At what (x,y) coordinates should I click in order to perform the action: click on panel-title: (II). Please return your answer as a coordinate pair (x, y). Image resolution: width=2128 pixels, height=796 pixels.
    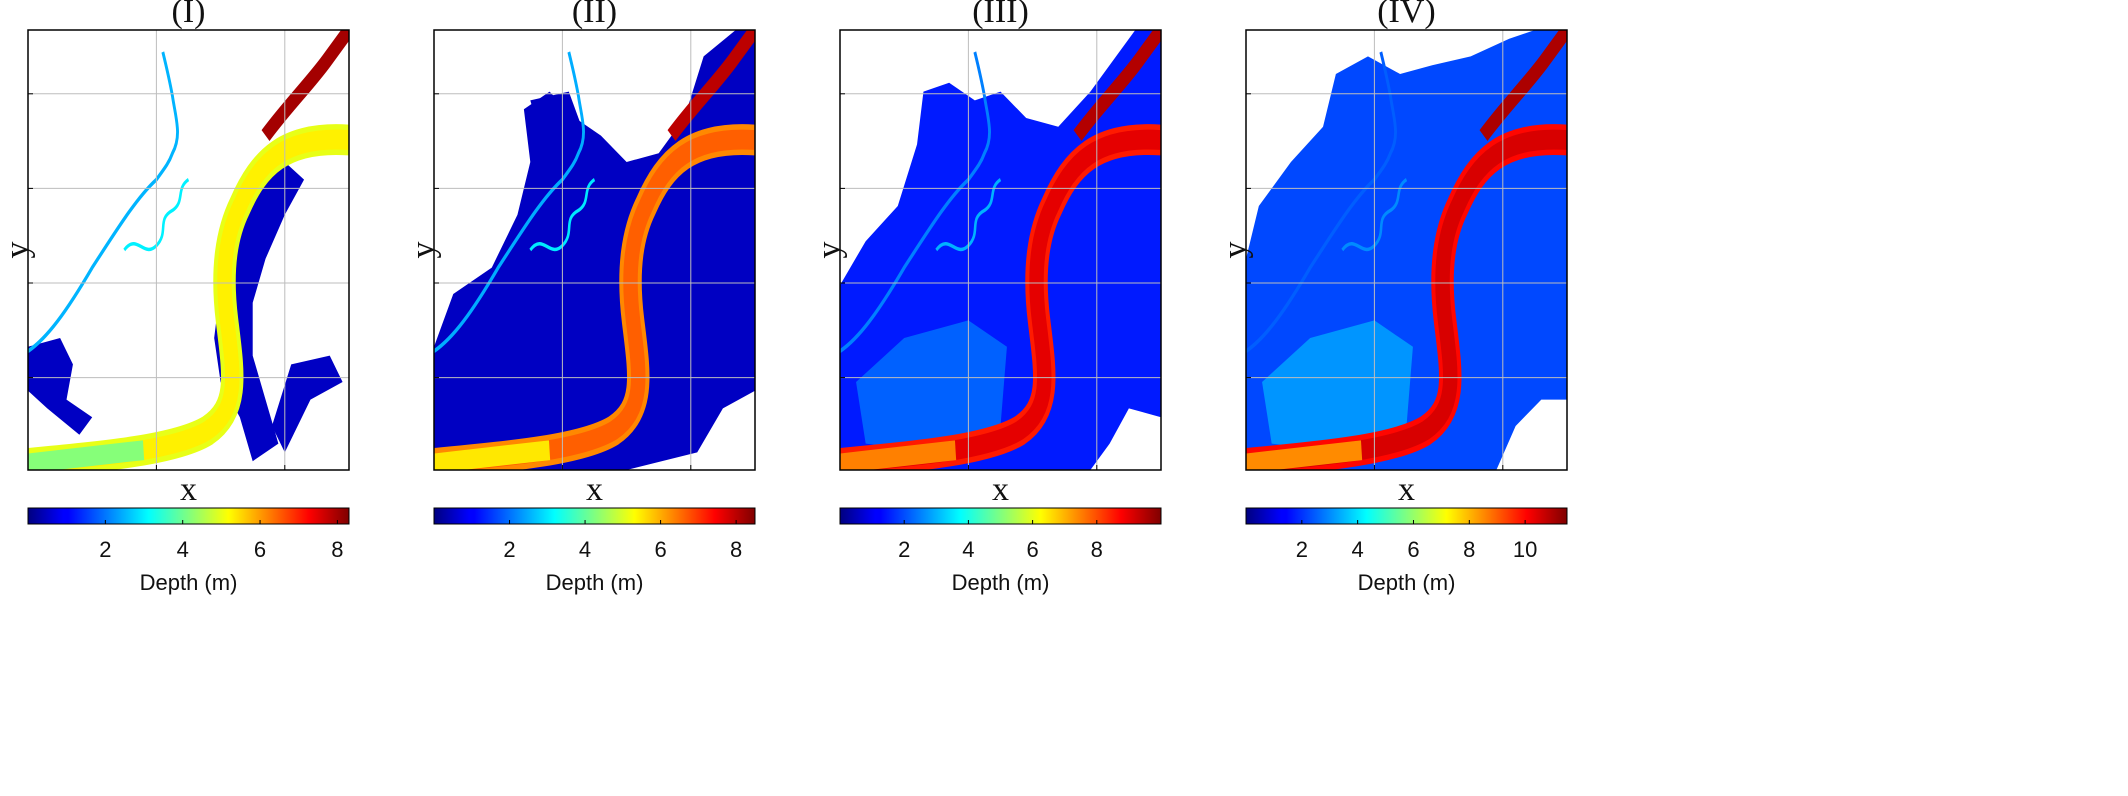
    Looking at the image, I should click on (594, 15).